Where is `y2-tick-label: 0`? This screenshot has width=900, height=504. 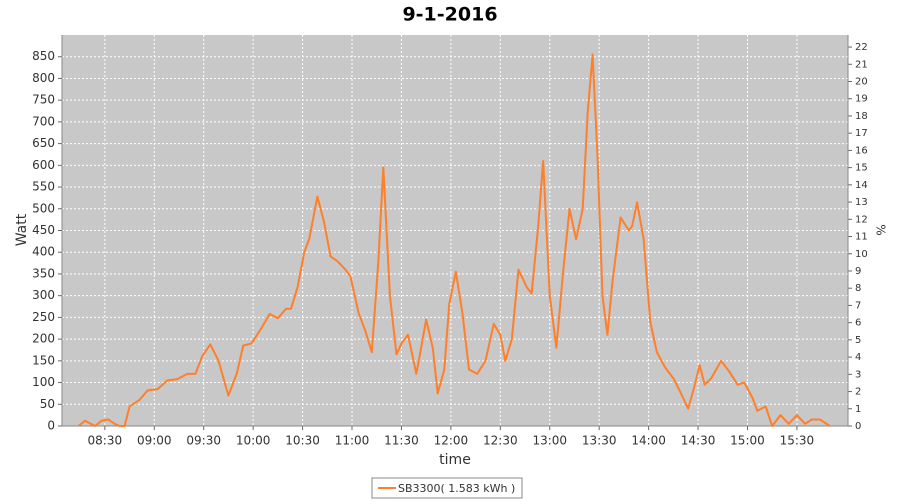
y2-tick-label: 0 is located at coordinates (858, 426).